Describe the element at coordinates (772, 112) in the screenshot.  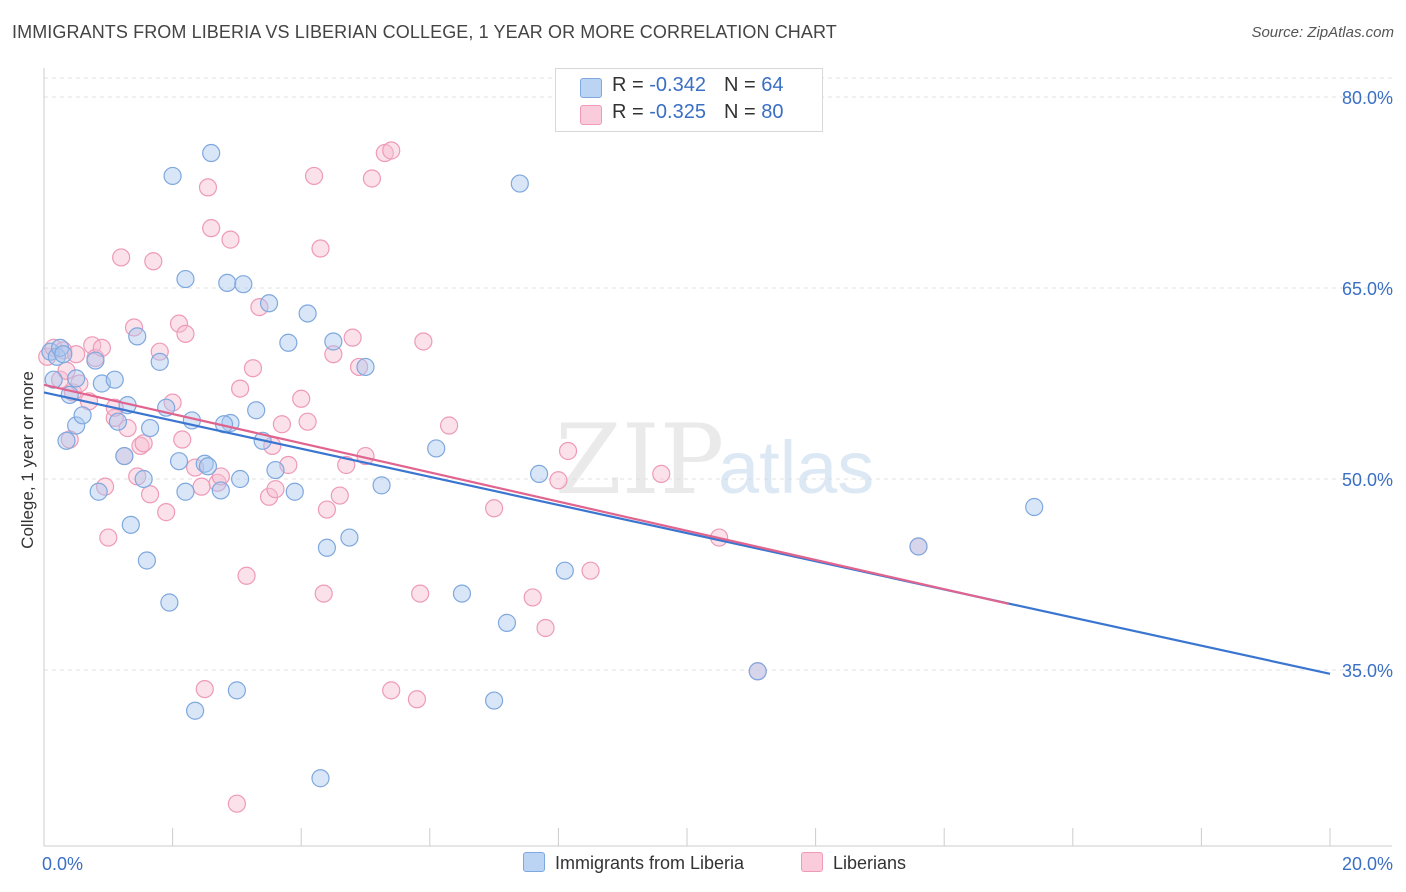
I see `legend-n-value: 80` at that location.